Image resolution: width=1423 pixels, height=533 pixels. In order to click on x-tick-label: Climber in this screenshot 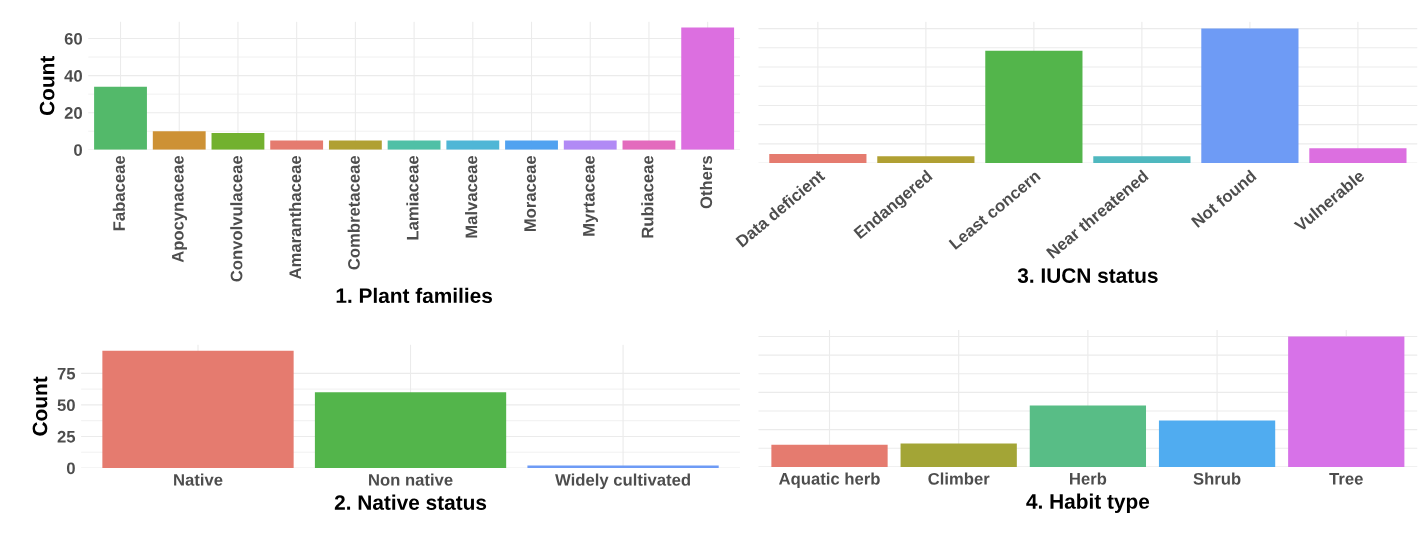, I will do `click(959, 478)`.